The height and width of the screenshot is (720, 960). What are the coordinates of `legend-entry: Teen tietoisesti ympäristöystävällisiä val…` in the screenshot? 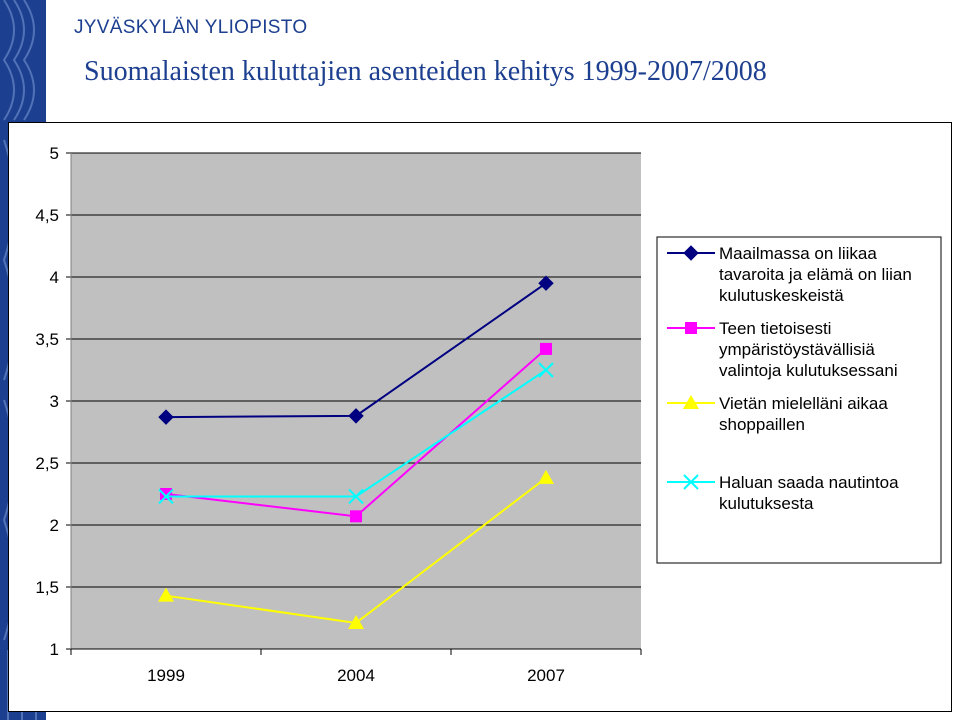 It's located at (782, 349).